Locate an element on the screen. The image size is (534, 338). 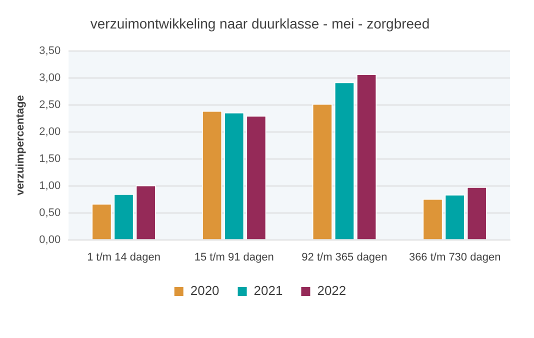
x-tick-label: 366 t/m 730 dagen is located at coordinates (454, 257).